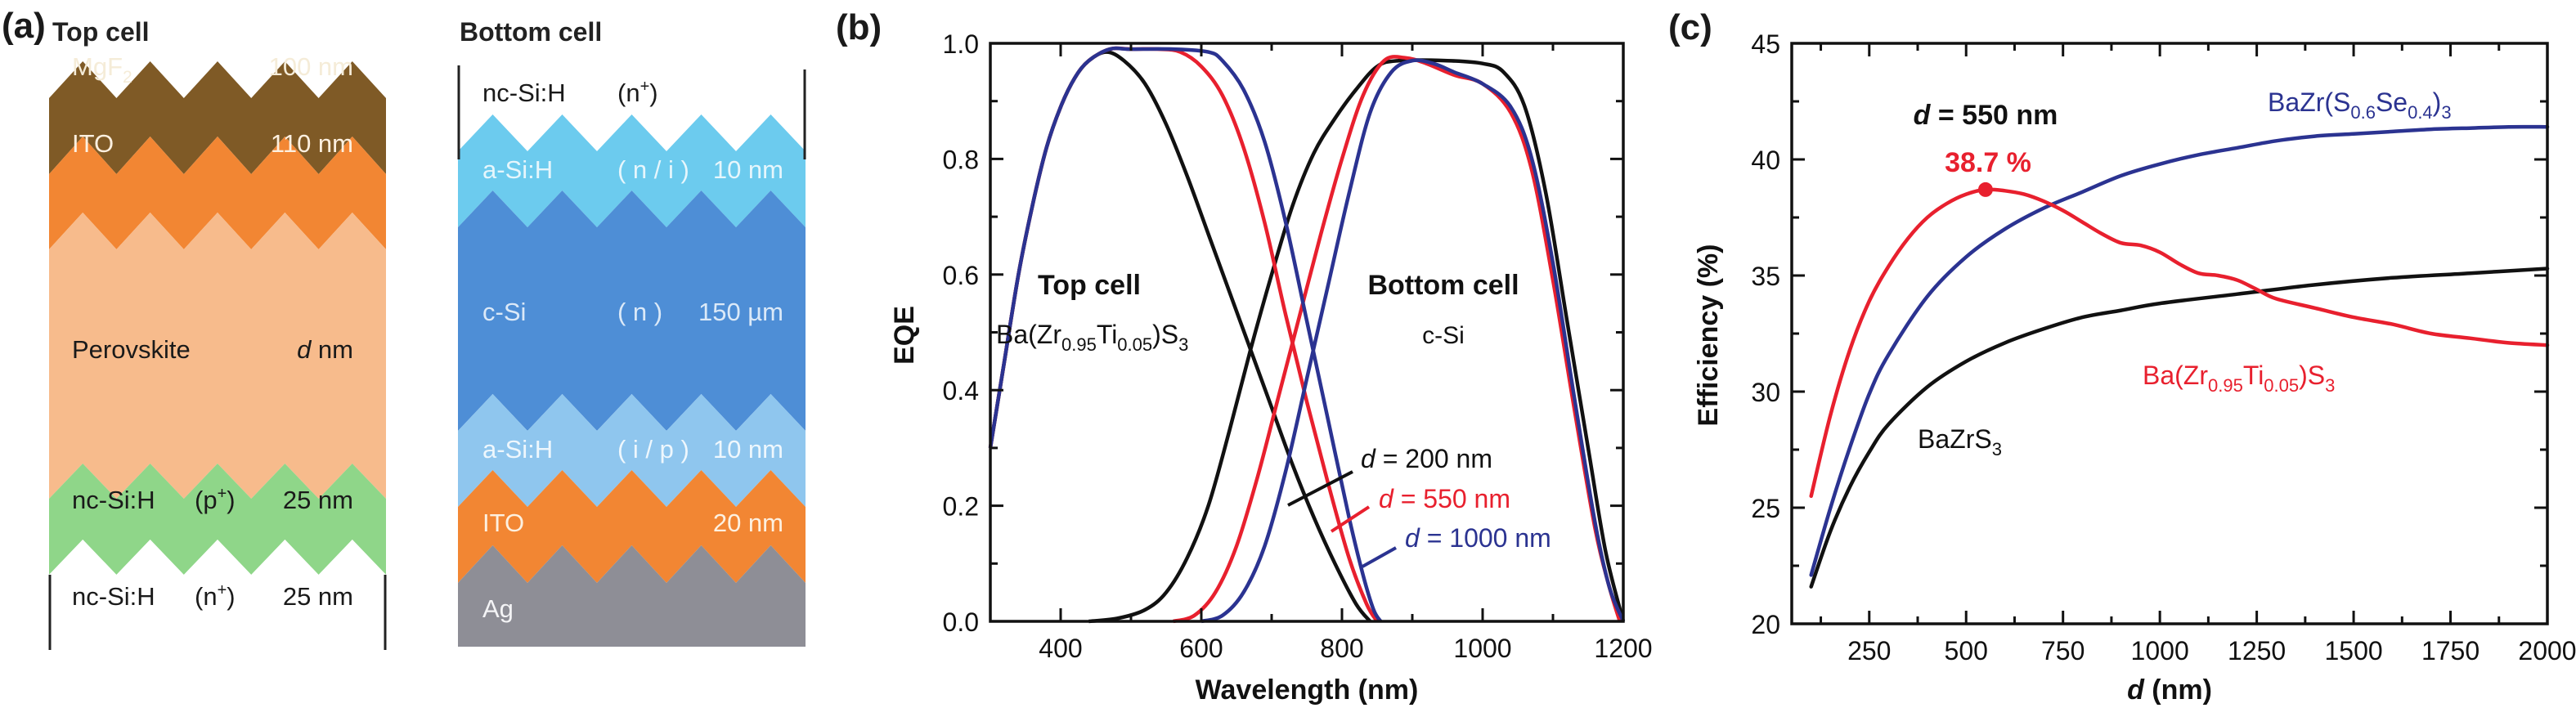  What do you see at coordinates (24, 26) in the screenshot?
I see `panel-a-label: (a)` at bounding box center [24, 26].